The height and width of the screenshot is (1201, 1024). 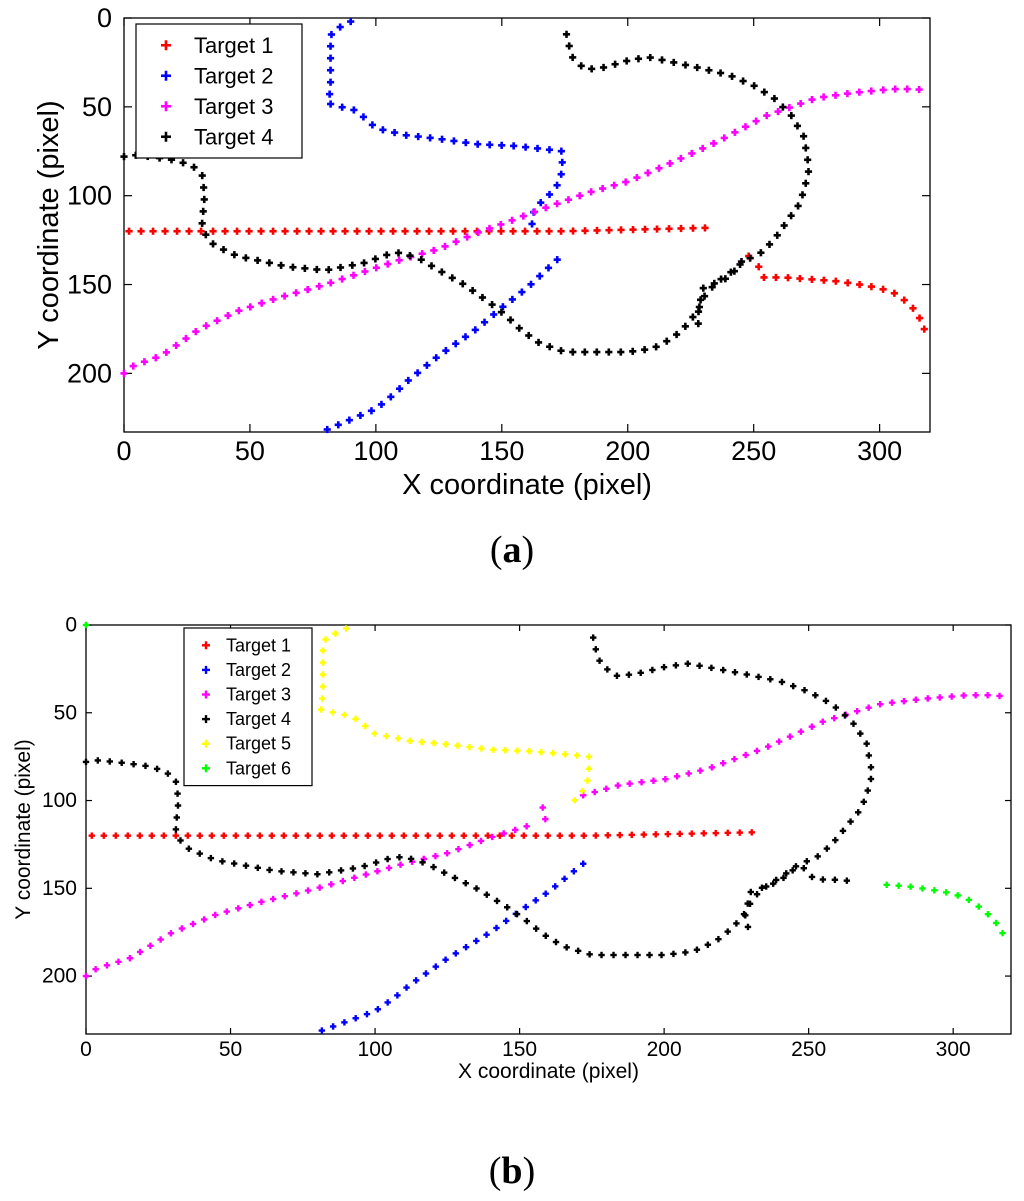 What do you see at coordinates (258, 719) in the screenshot?
I see `legend-label: Target 4` at bounding box center [258, 719].